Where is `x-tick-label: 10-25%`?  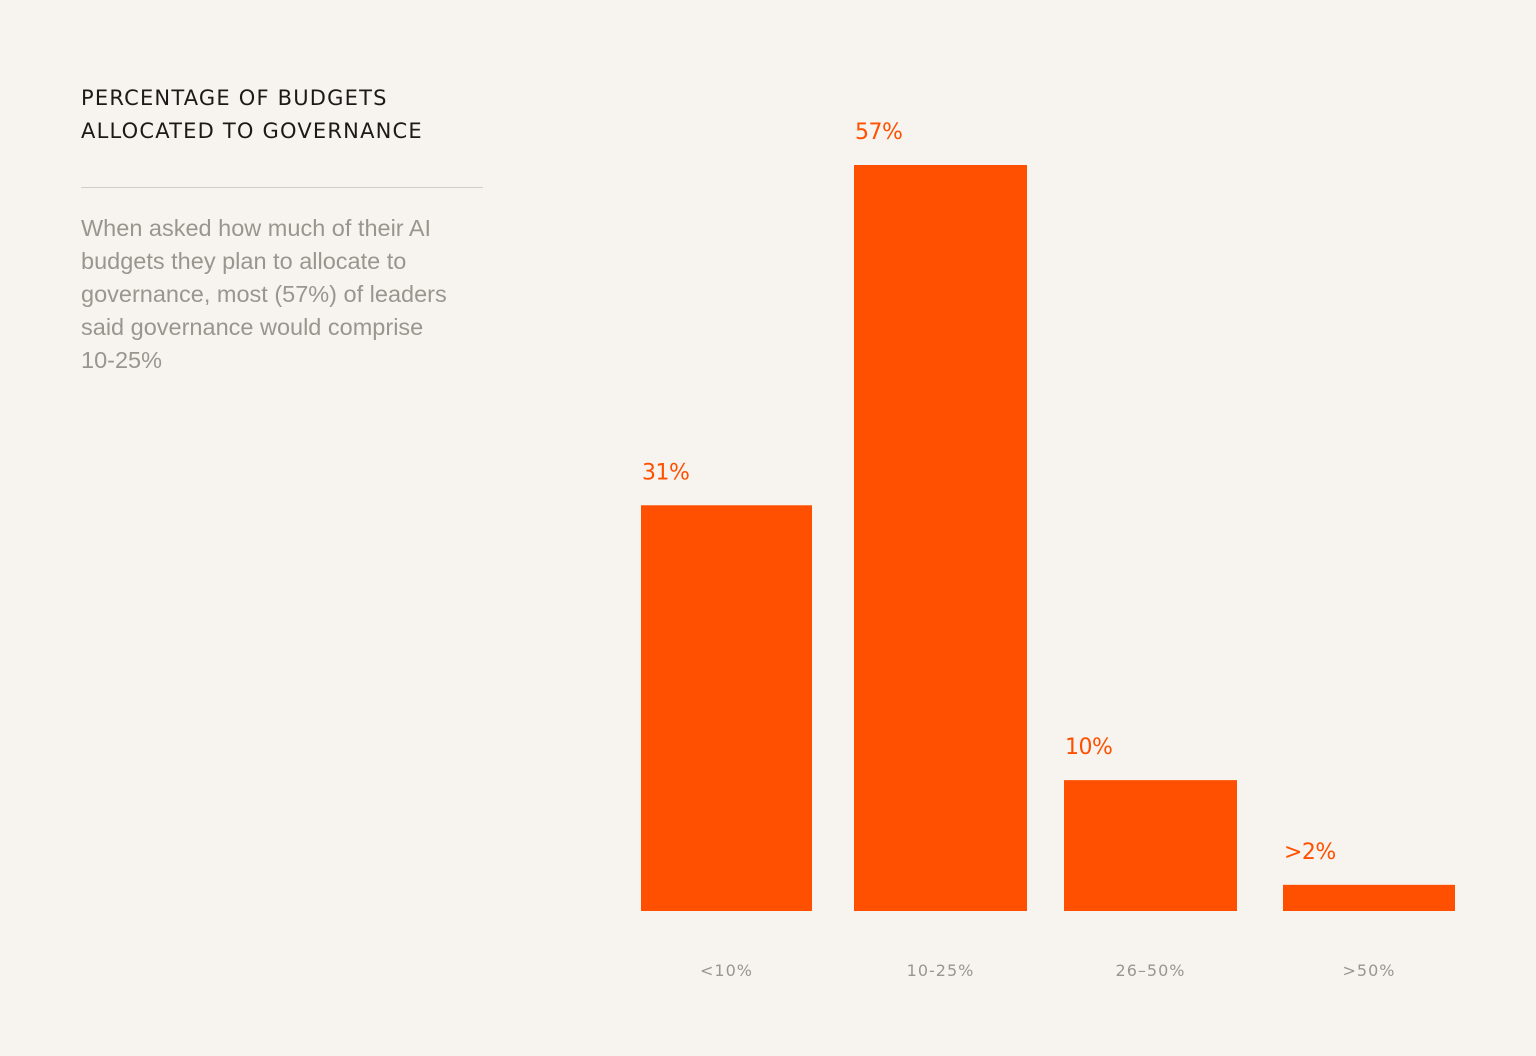
x-tick-label: 10-25% is located at coordinates (941, 970).